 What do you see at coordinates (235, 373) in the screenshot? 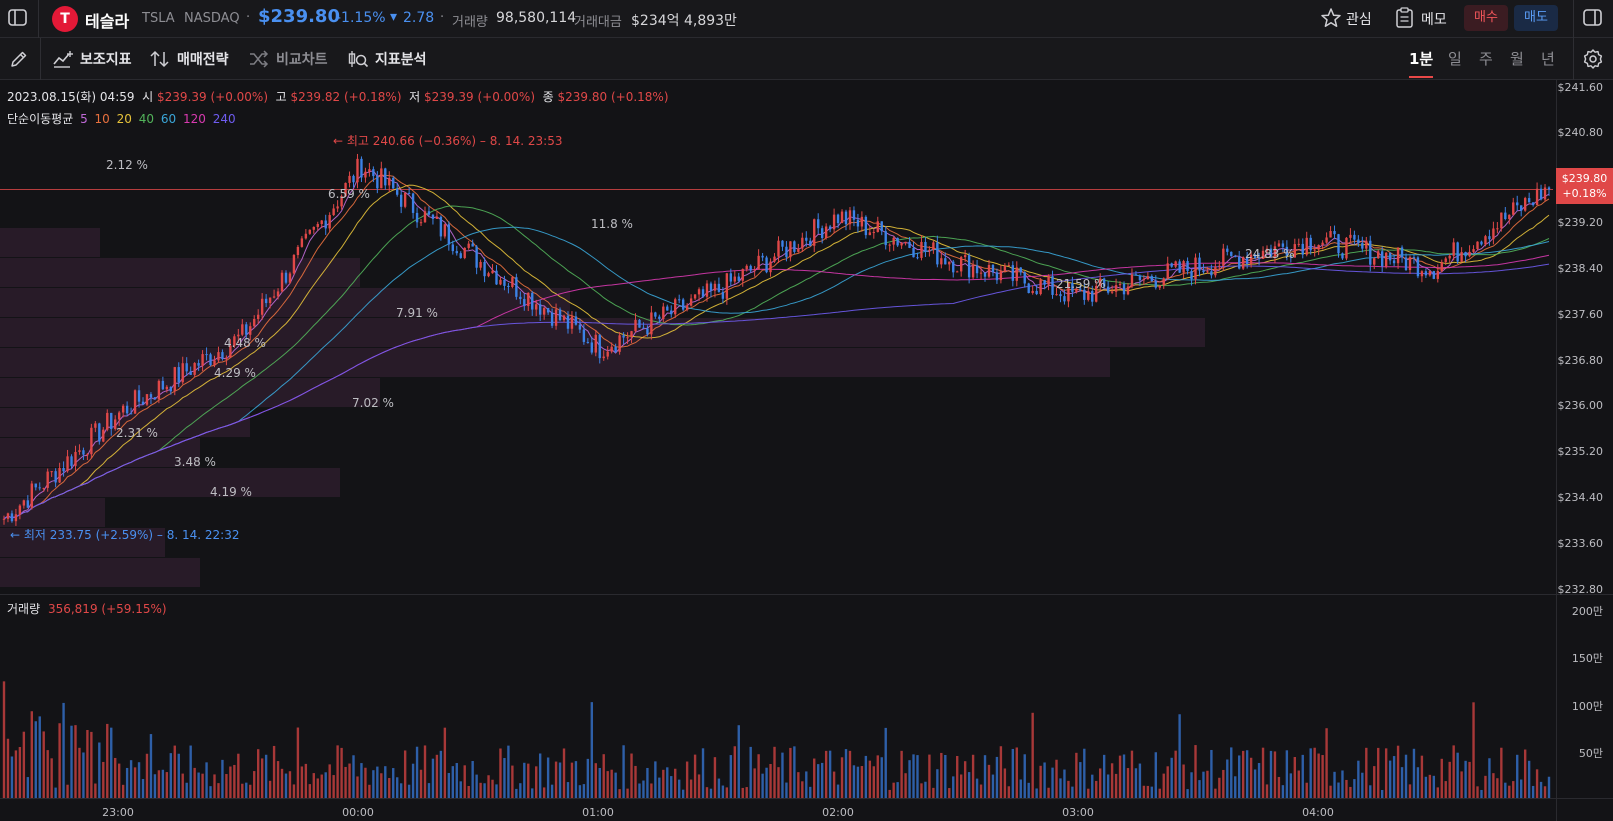
I see `profile-label: 4.29 %` at bounding box center [235, 373].